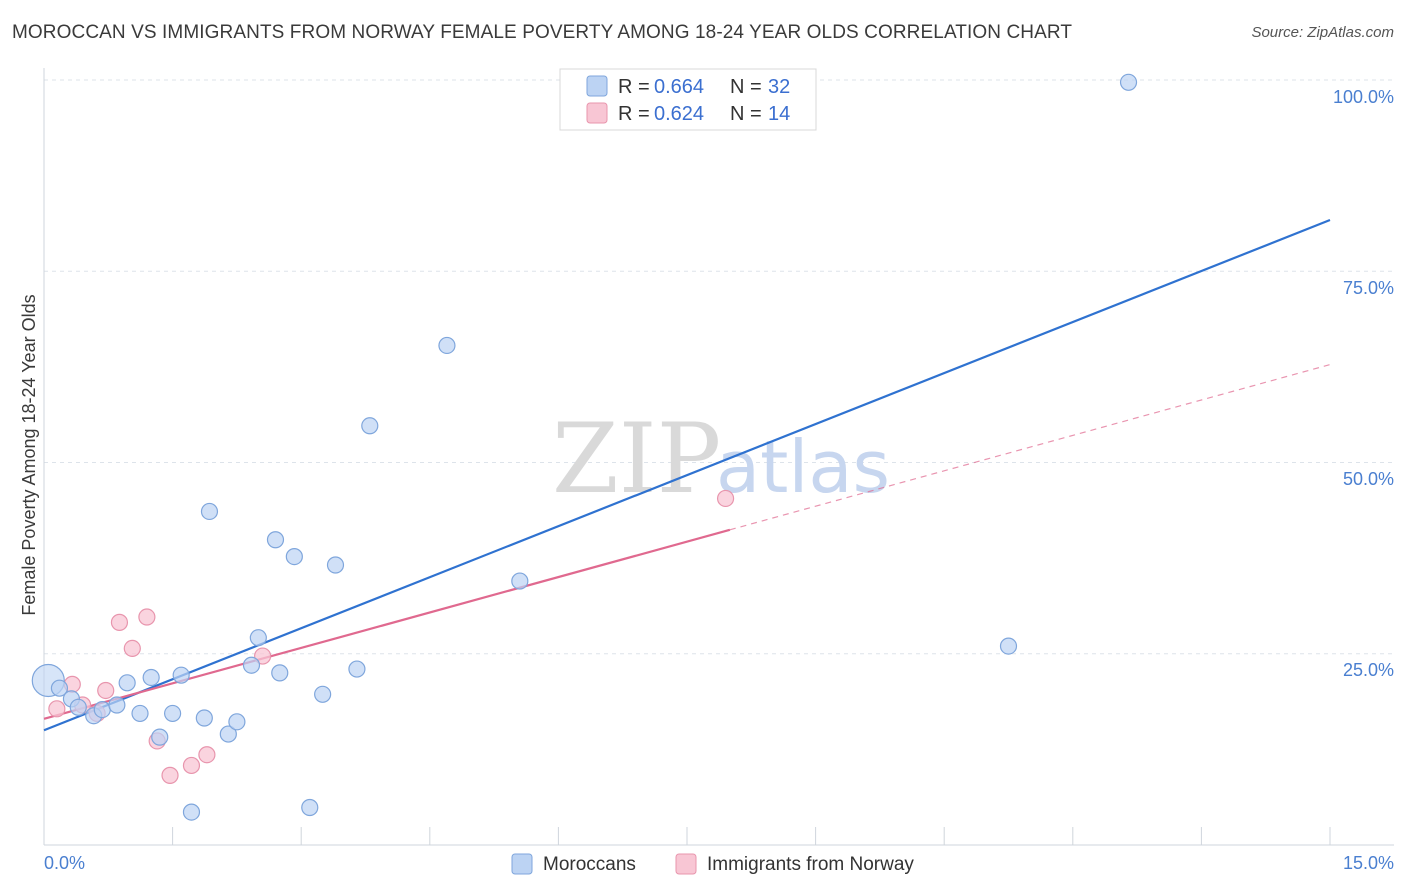  What do you see at coordinates (779, 114) in the screenshot?
I see `legend-n-value-2: 14` at bounding box center [779, 114].